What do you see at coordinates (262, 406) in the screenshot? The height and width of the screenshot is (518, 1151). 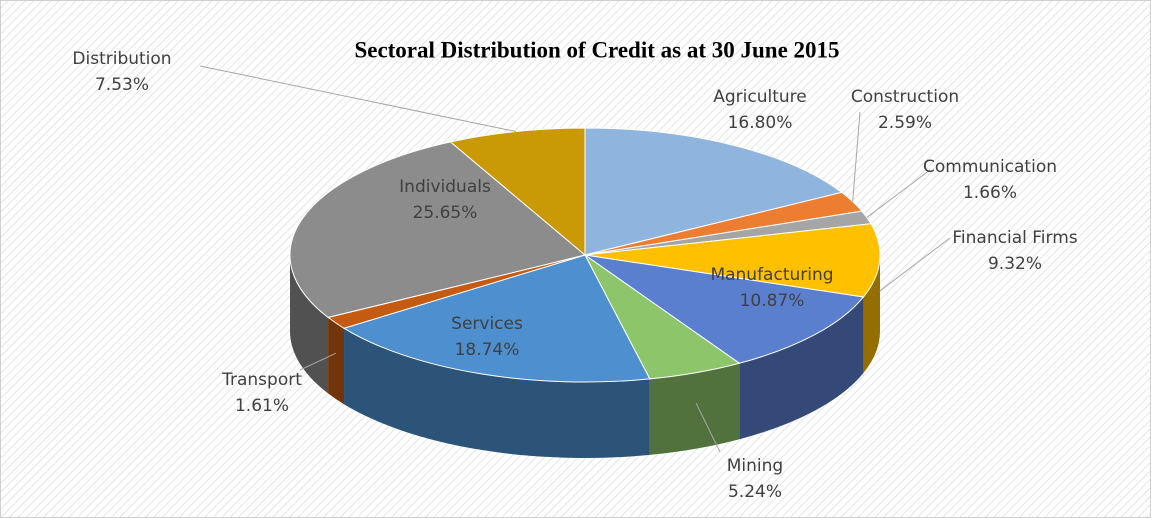 I see `value-label: 1.61%` at bounding box center [262, 406].